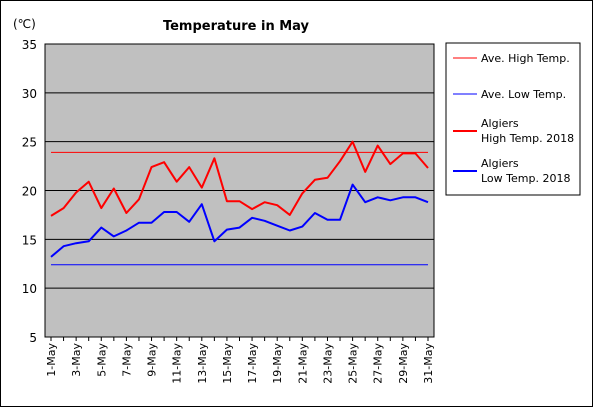 This screenshot has height=411, width=593. I want to click on x-tick-label: 21-May, so click(302, 363).